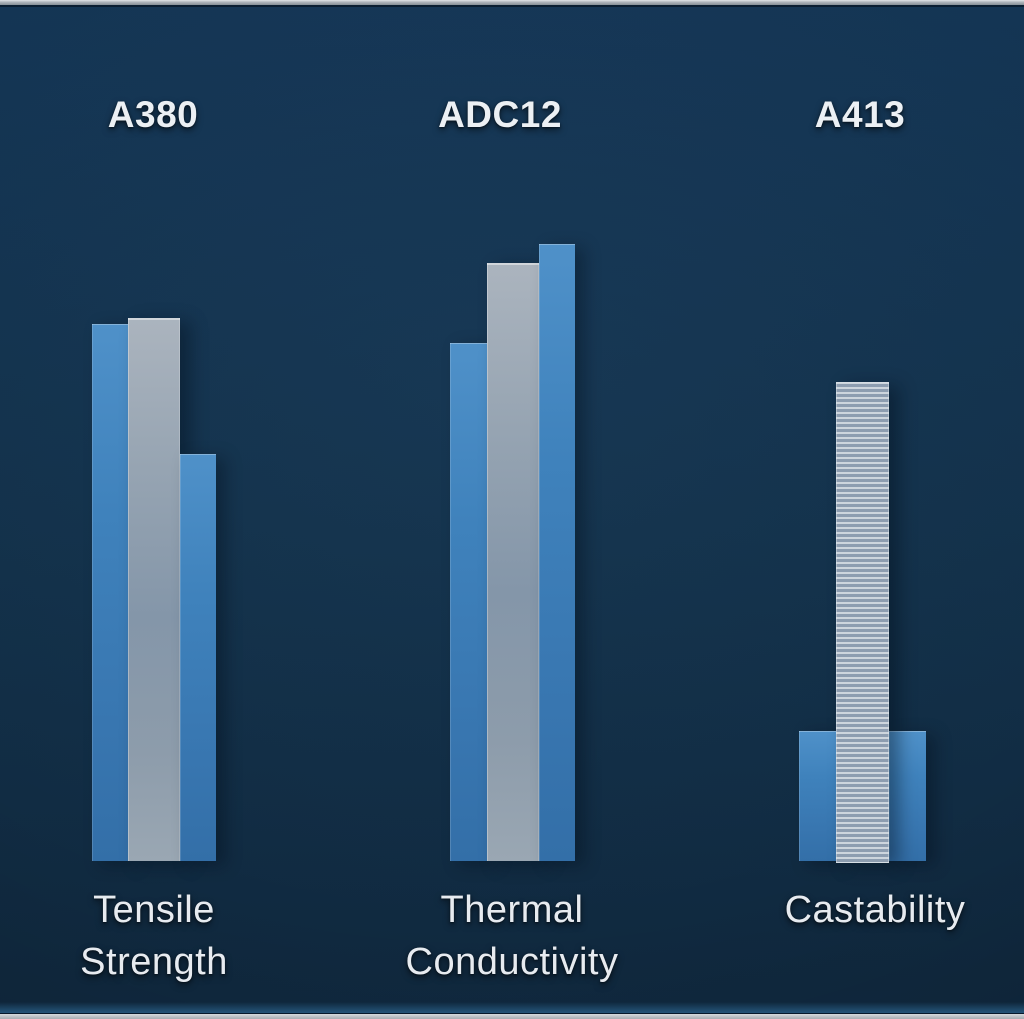  I want to click on bar-adc12-thermal, so click(513, 562).